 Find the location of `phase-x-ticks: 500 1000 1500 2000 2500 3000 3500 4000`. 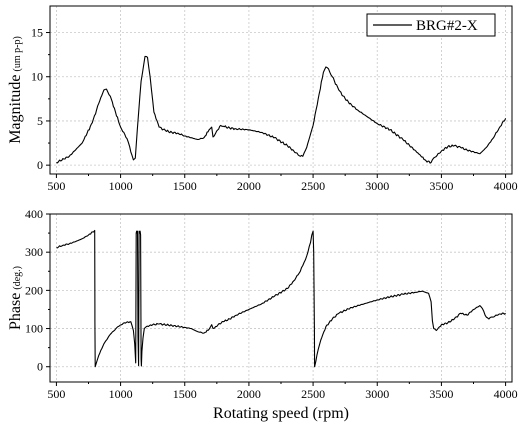

phase-x-ticks: 500 1000 1500 2000 2500 3000 3500 4000 is located at coordinates (282, 391).